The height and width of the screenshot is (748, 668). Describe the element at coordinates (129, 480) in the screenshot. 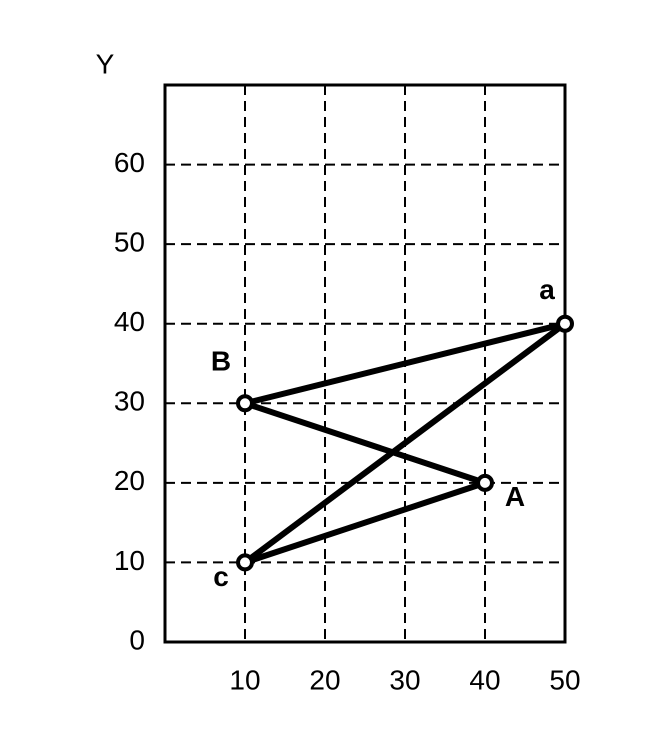

I see `y-tick-label: 20` at that location.